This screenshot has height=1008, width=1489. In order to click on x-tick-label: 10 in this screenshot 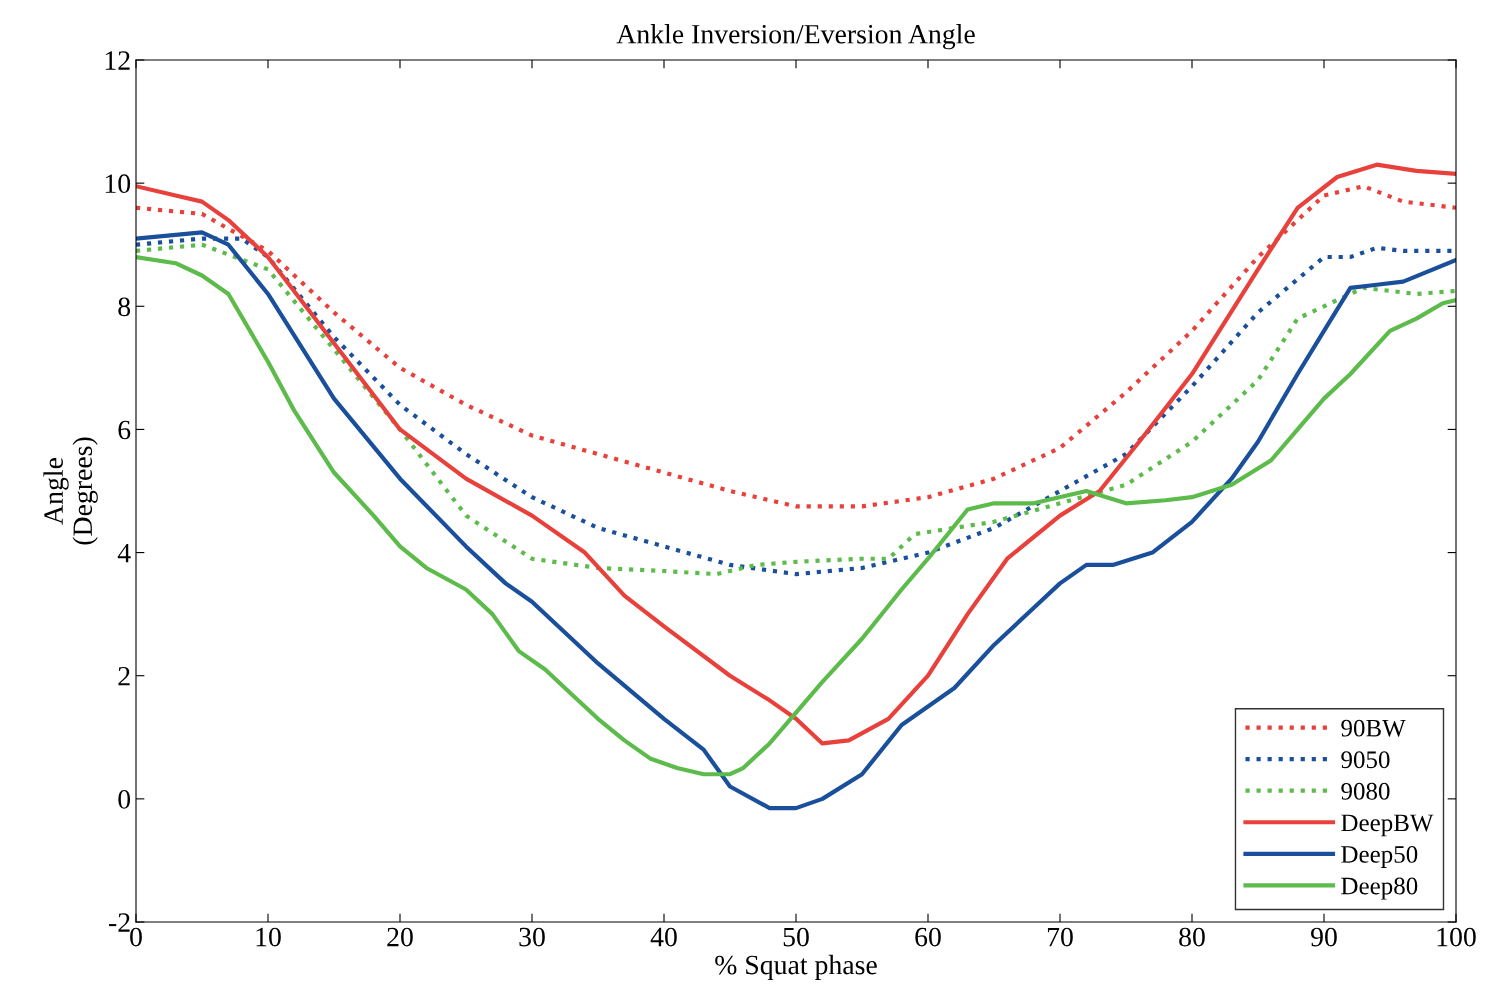, I will do `click(268, 937)`.